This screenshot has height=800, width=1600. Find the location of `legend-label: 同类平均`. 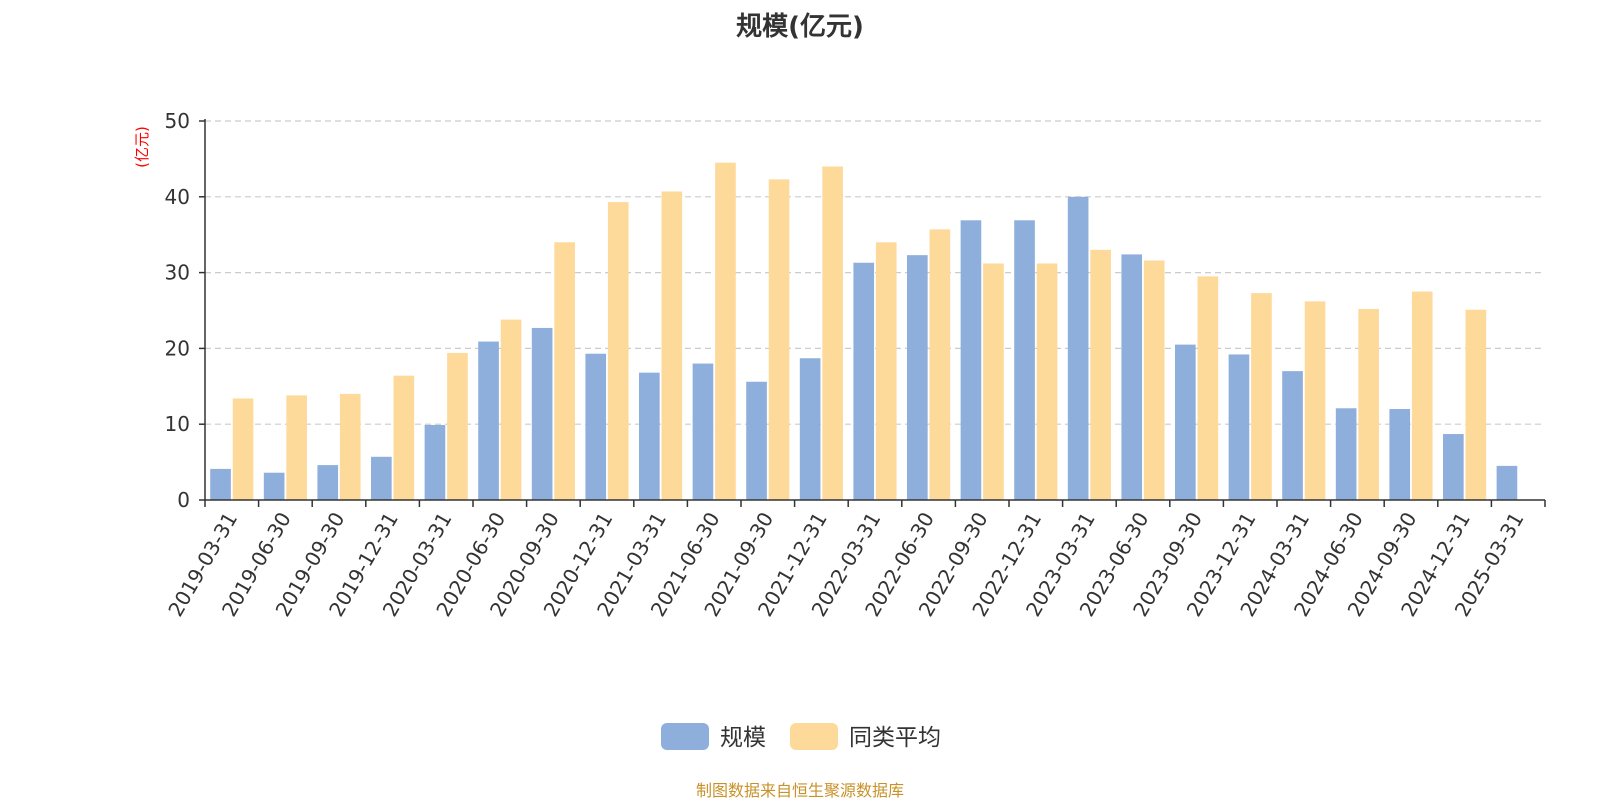

legend-label: 同类平均 is located at coordinates (895, 738).